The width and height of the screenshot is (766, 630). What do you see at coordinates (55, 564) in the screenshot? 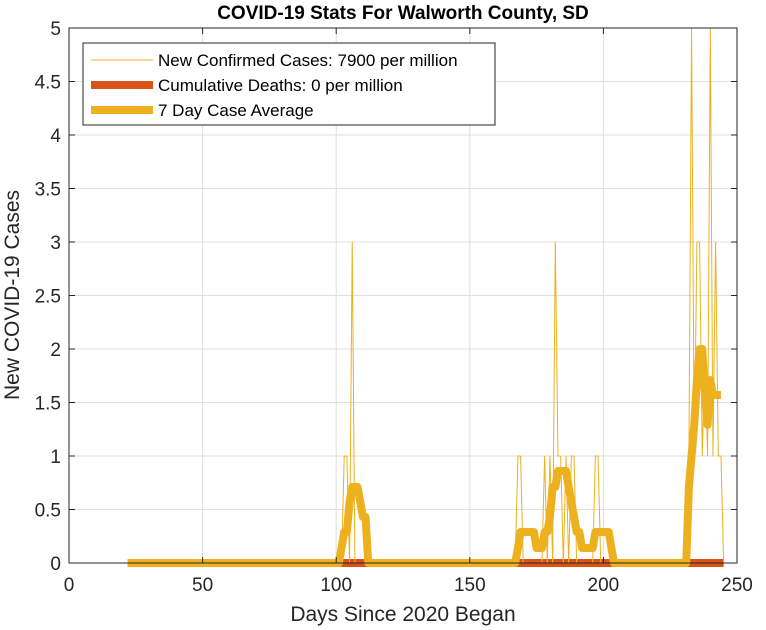
I see `y-tick-label: 0` at bounding box center [55, 564].